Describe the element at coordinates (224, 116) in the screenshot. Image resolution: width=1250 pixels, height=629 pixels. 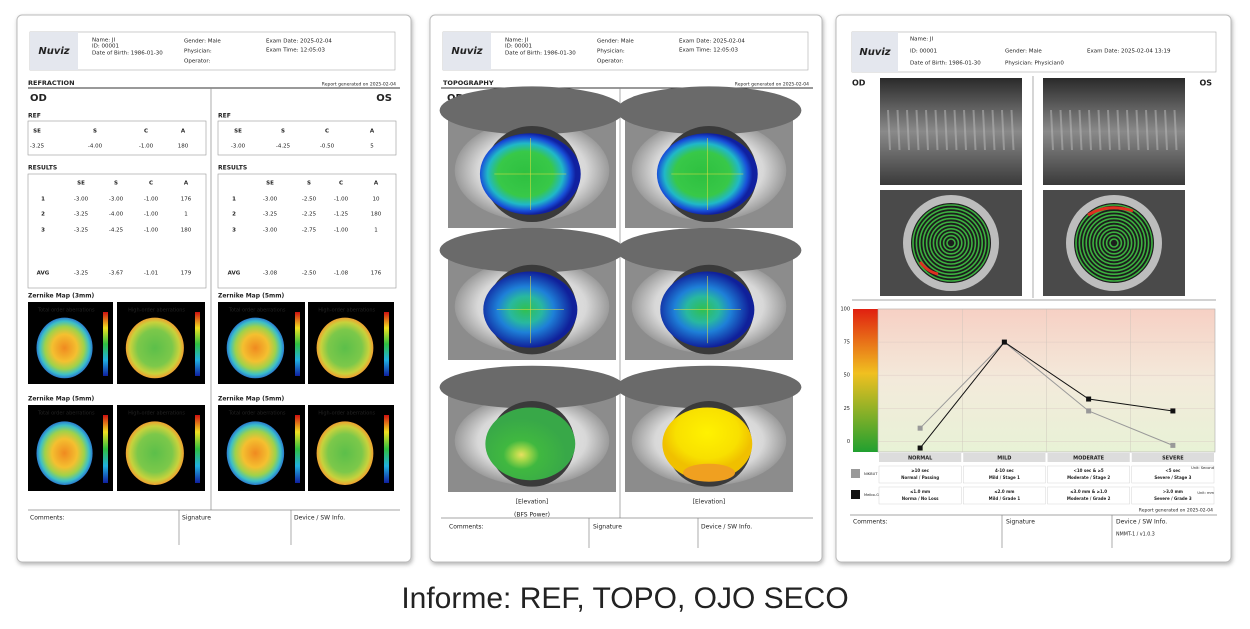
I see `table-label: REF` at that location.